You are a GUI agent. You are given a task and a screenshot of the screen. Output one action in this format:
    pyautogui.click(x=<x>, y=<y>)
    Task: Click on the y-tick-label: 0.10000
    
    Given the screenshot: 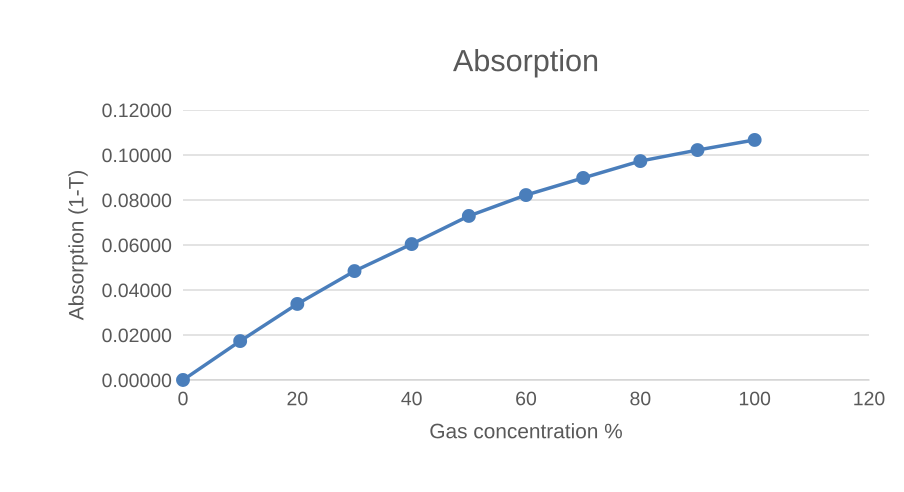 What is the action you would take?
    pyautogui.click(x=137, y=155)
    